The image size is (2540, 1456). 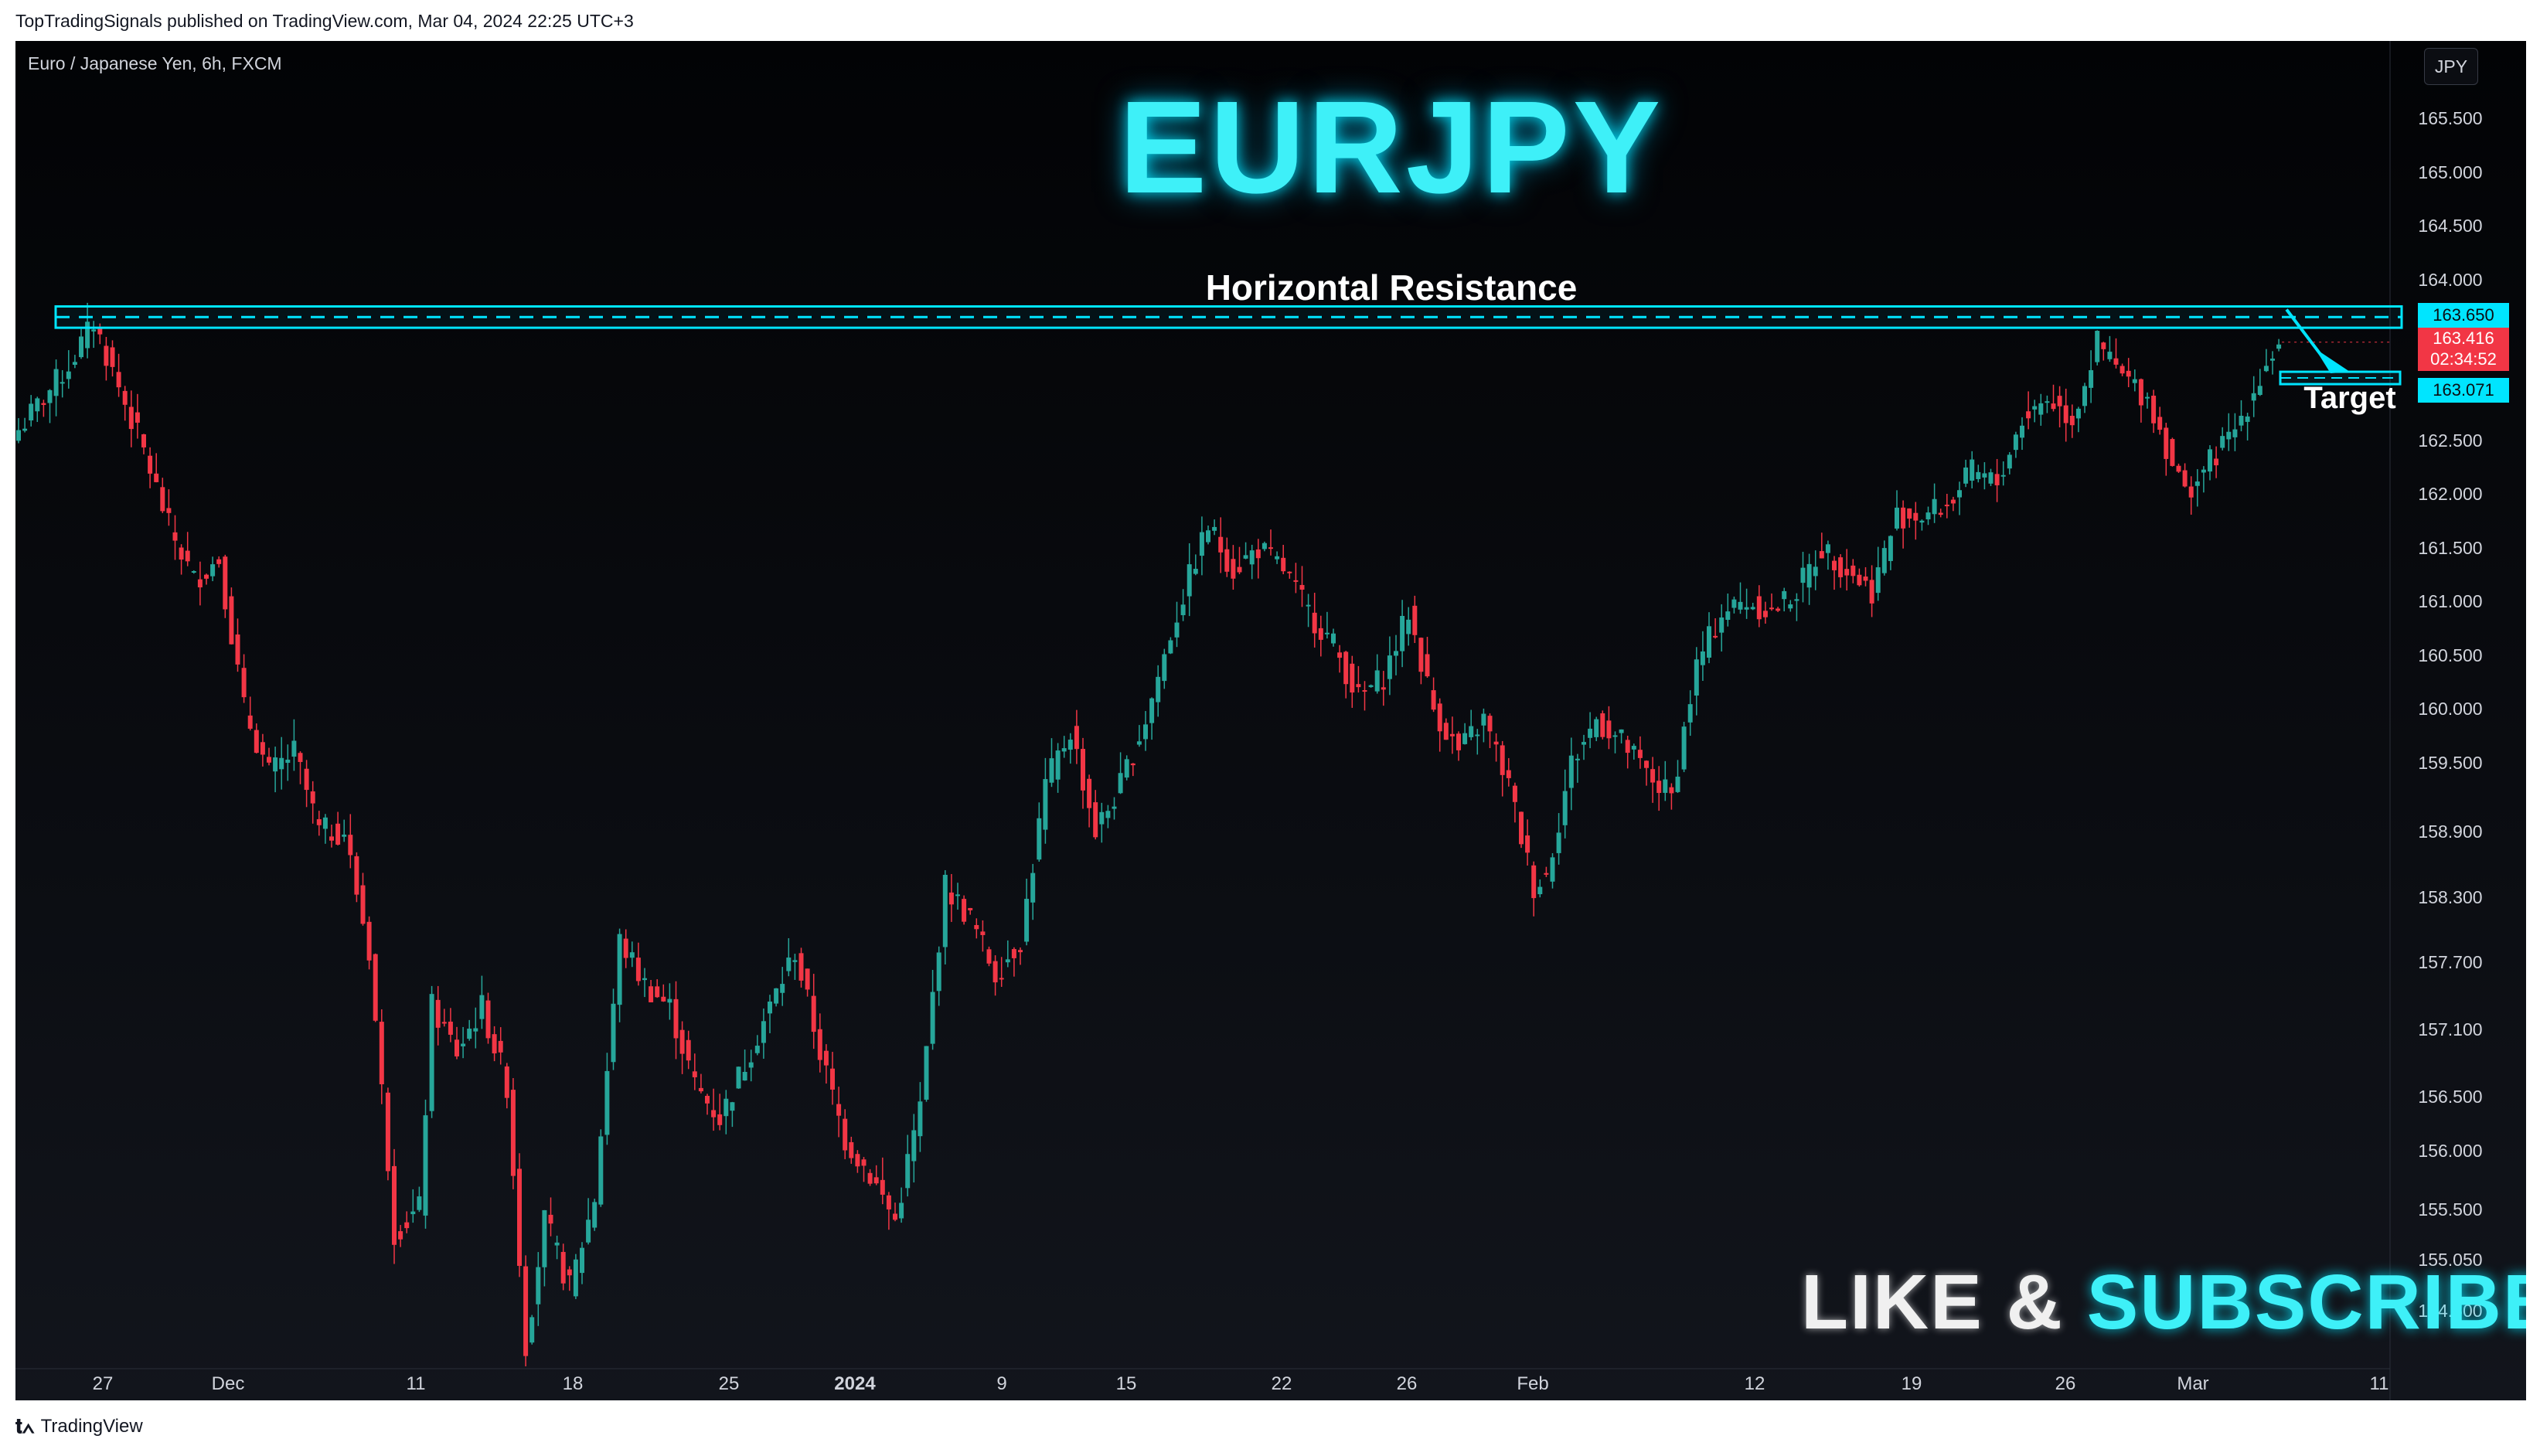 I want to click on y-tick-label: 164.000, so click(x=2450, y=280).